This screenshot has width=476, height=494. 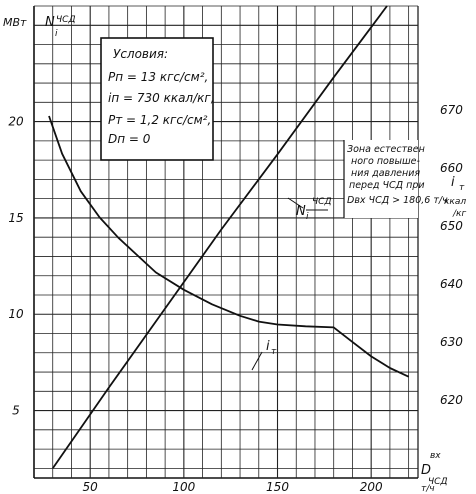 I want to click on zone-line-2: ного повыше-, so click(x=386, y=161).